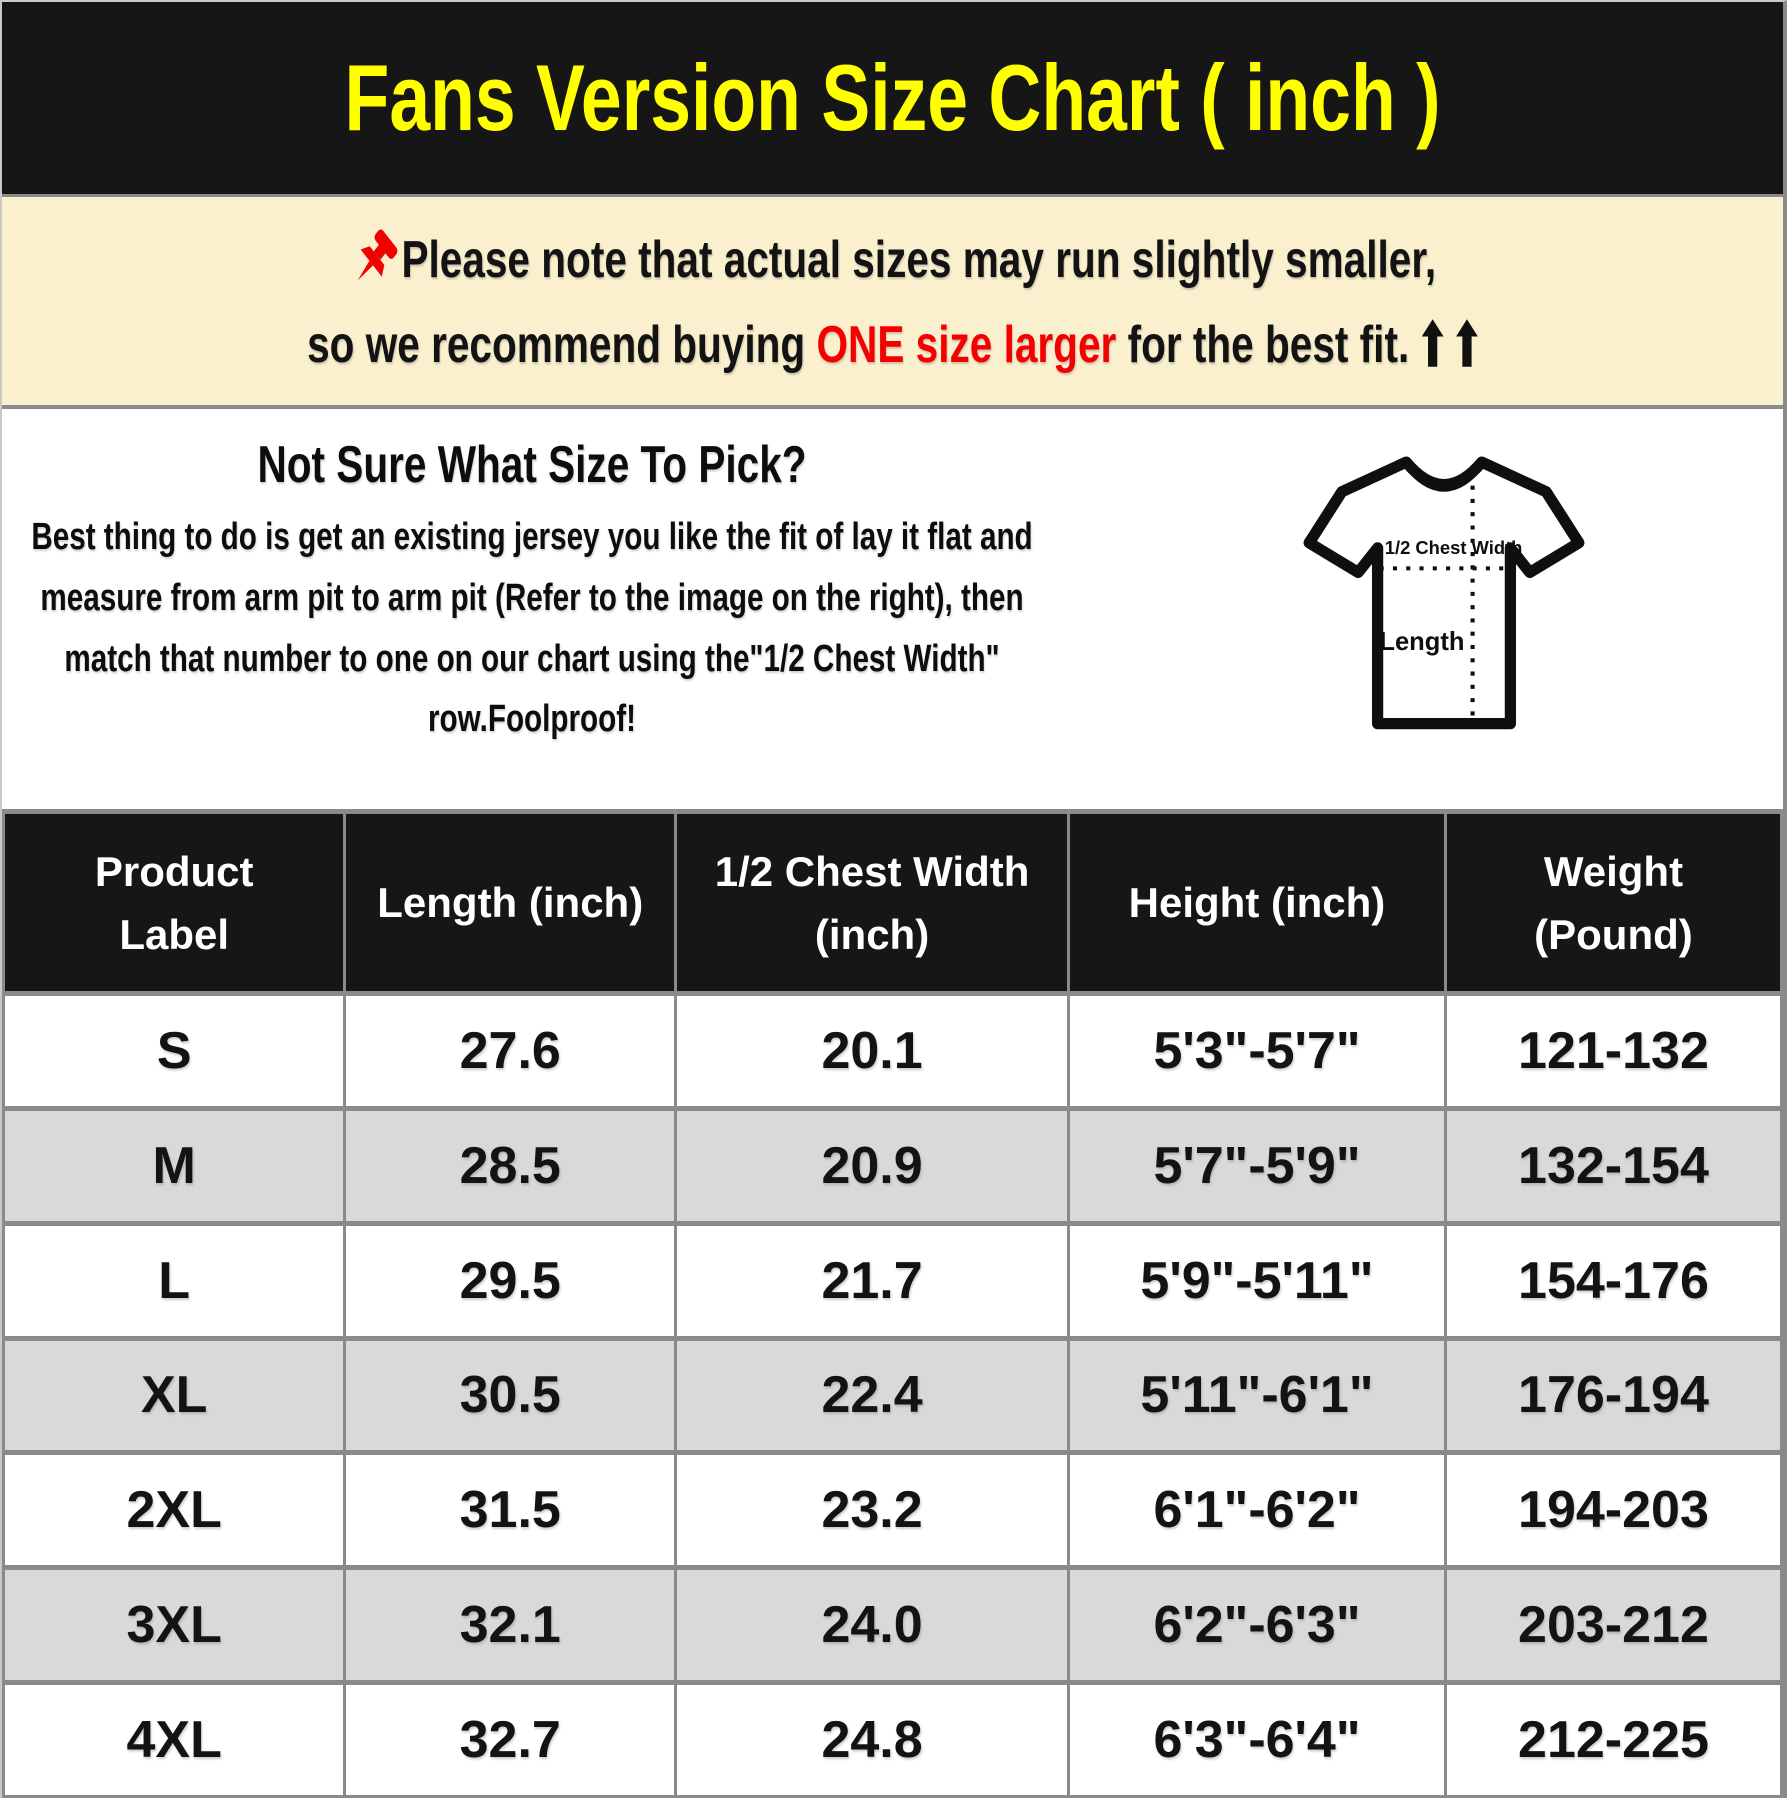 This screenshot has width=1787, height=1798. Describe the element at coordinates (1613, 1625) in the screenshot. I see `table-cell: 203-212` at that location.